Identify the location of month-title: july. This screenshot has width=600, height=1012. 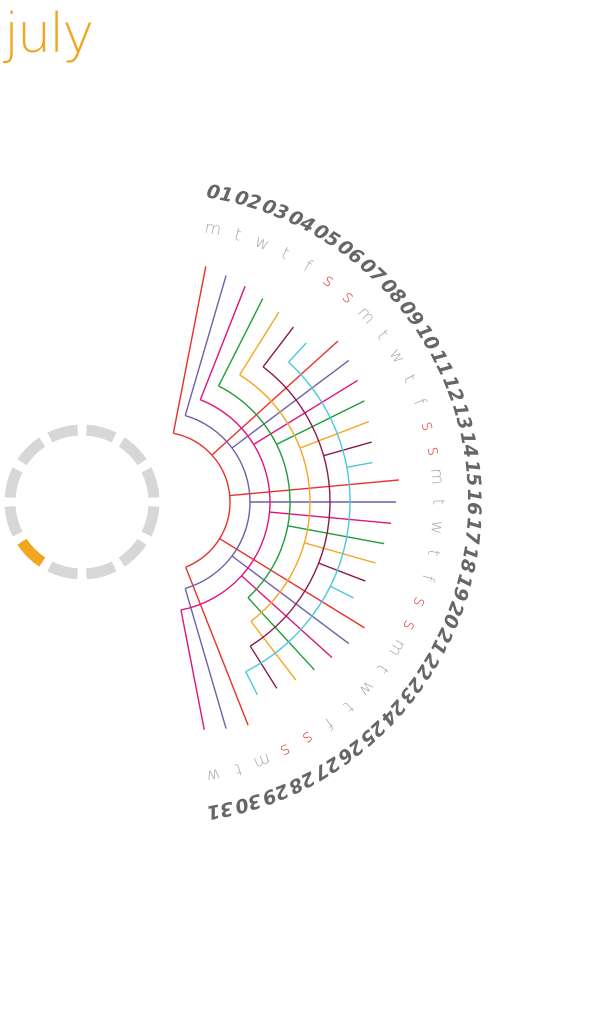
(49, 33).